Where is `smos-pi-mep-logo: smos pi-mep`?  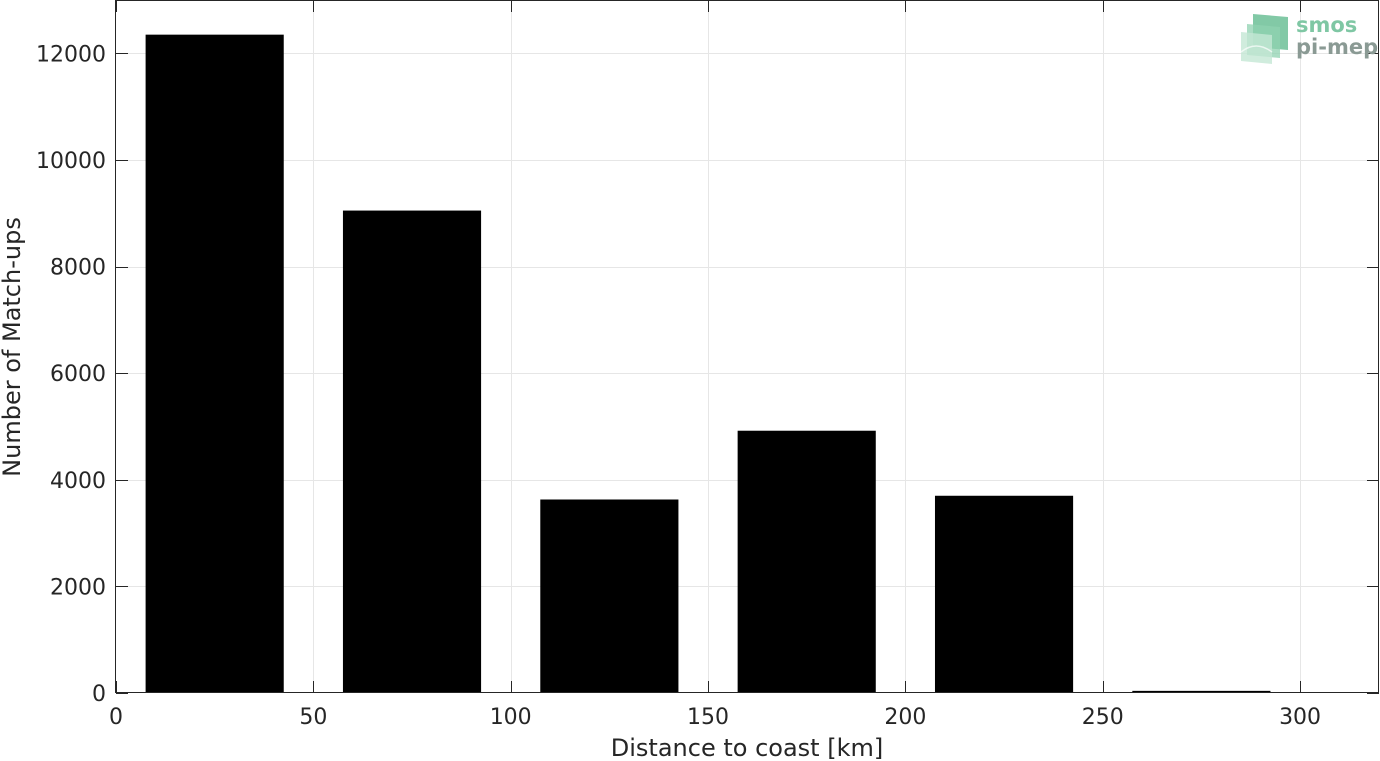
smos-pi-mep-logo: smos pi-mep is located at coordinates (1309, 38).